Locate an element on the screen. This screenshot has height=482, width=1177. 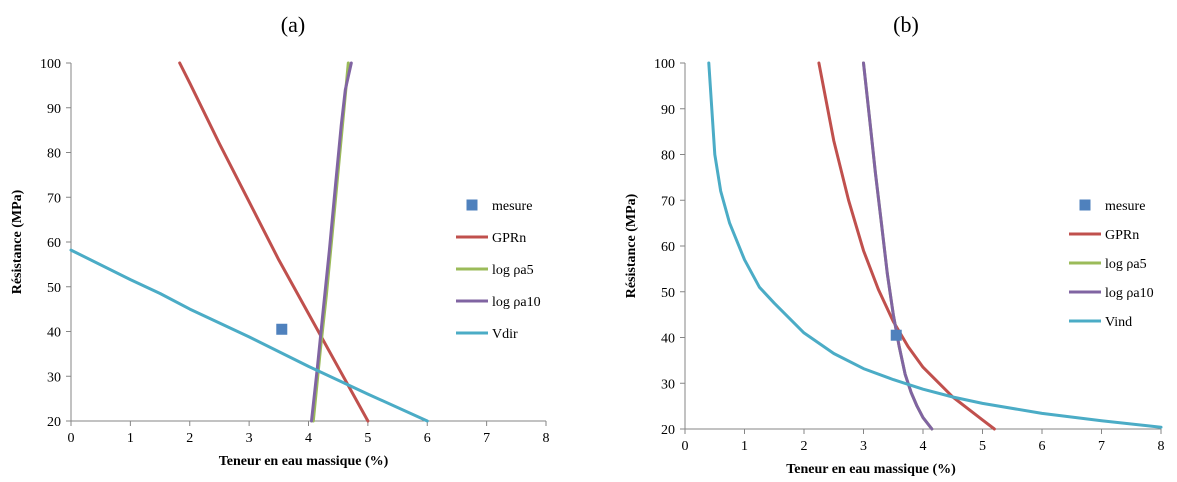
legend-label: Vdir is located at coordinates (505, 334).